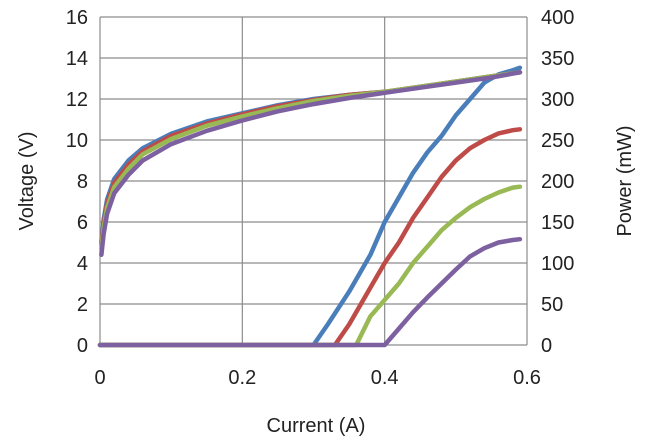 Image resolution: width=661 pixels, height=442 pixels. What do you see at coordinates (77, 141) in the screenshot?
I see `y-tick-label: 10` at bounding box center [77, 141].